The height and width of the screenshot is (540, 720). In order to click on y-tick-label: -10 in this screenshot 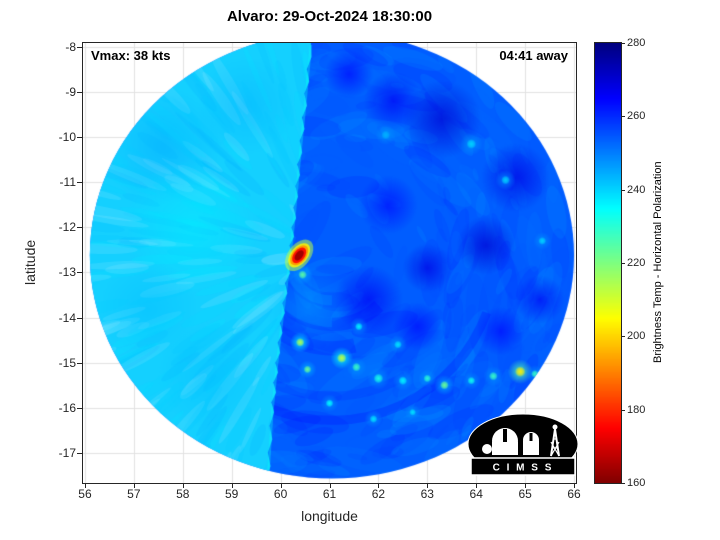, I will do `click(67, 137)`.